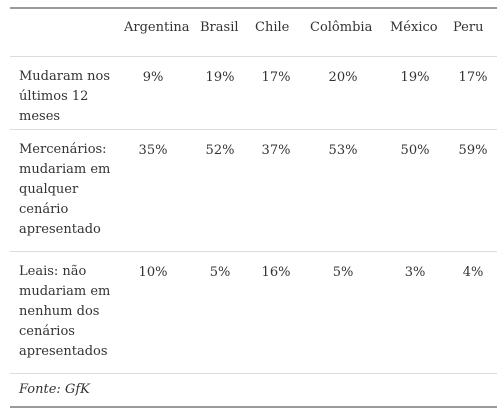  I want to click on column-header-peru: Peru, so click(468, 27).